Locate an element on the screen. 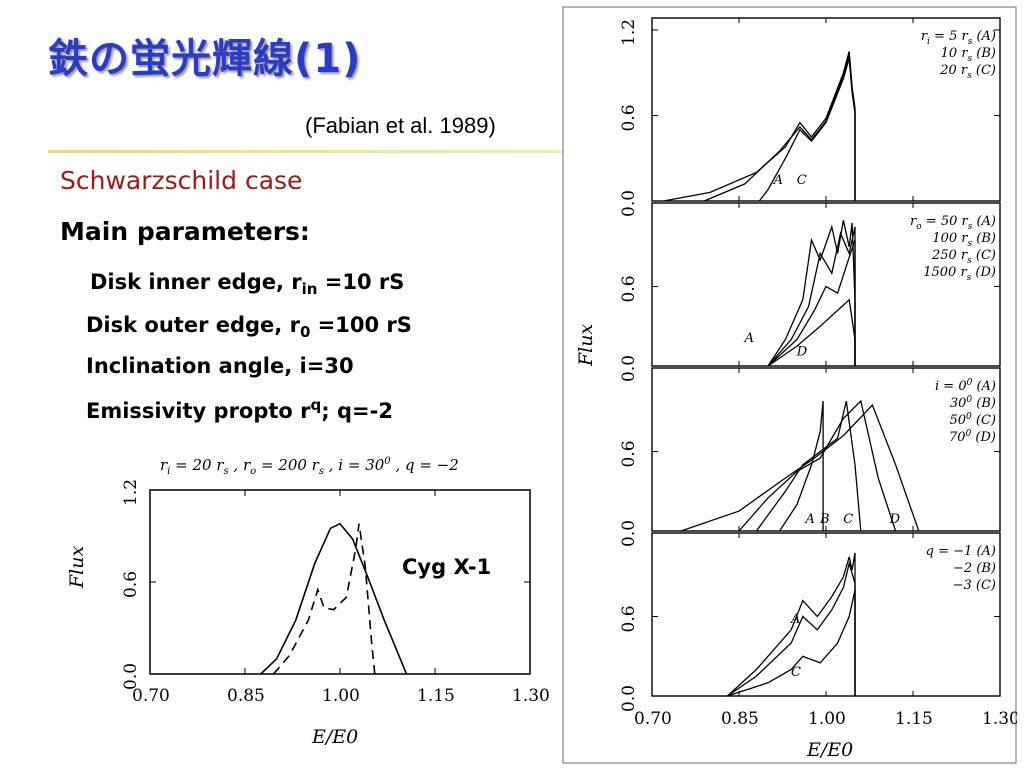 The width and height of the screenshot is (1024, 768). left-series-dashed-line is located at coordinates (324, 599).